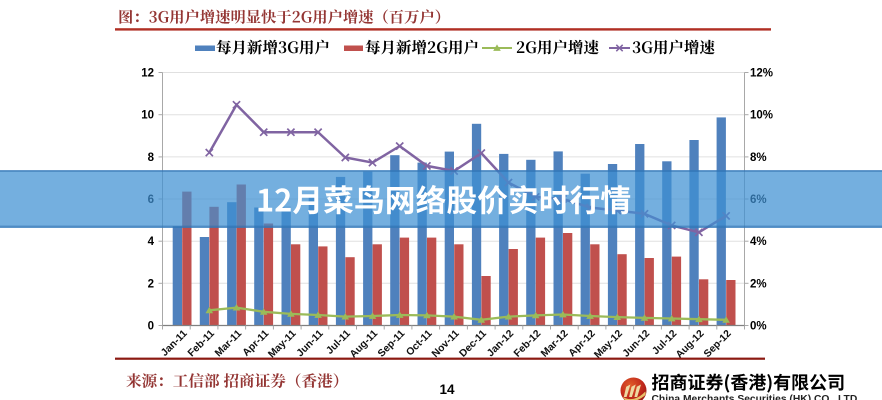 The image size is (882, 400). What do you see at coordinates (527, 343) in the screenshot?
I see `svg-text: Feb-12` at bounding box center [527, 343].